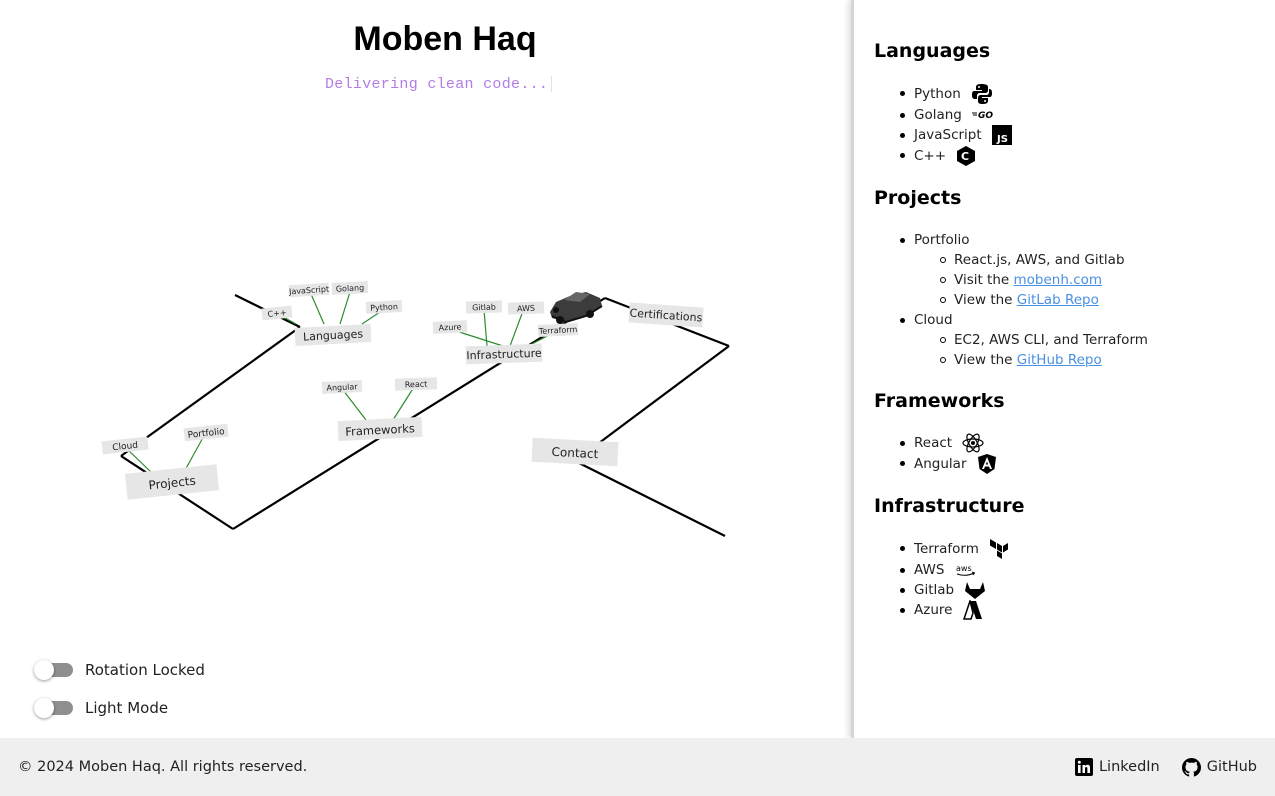 The image size is (1275, 796). What do you see at coordinates (163, 767) in the screenshot?
I see `copyright-text: © 2024 Moben Haq. All rights reserved.` at bounding box center [163, 767].